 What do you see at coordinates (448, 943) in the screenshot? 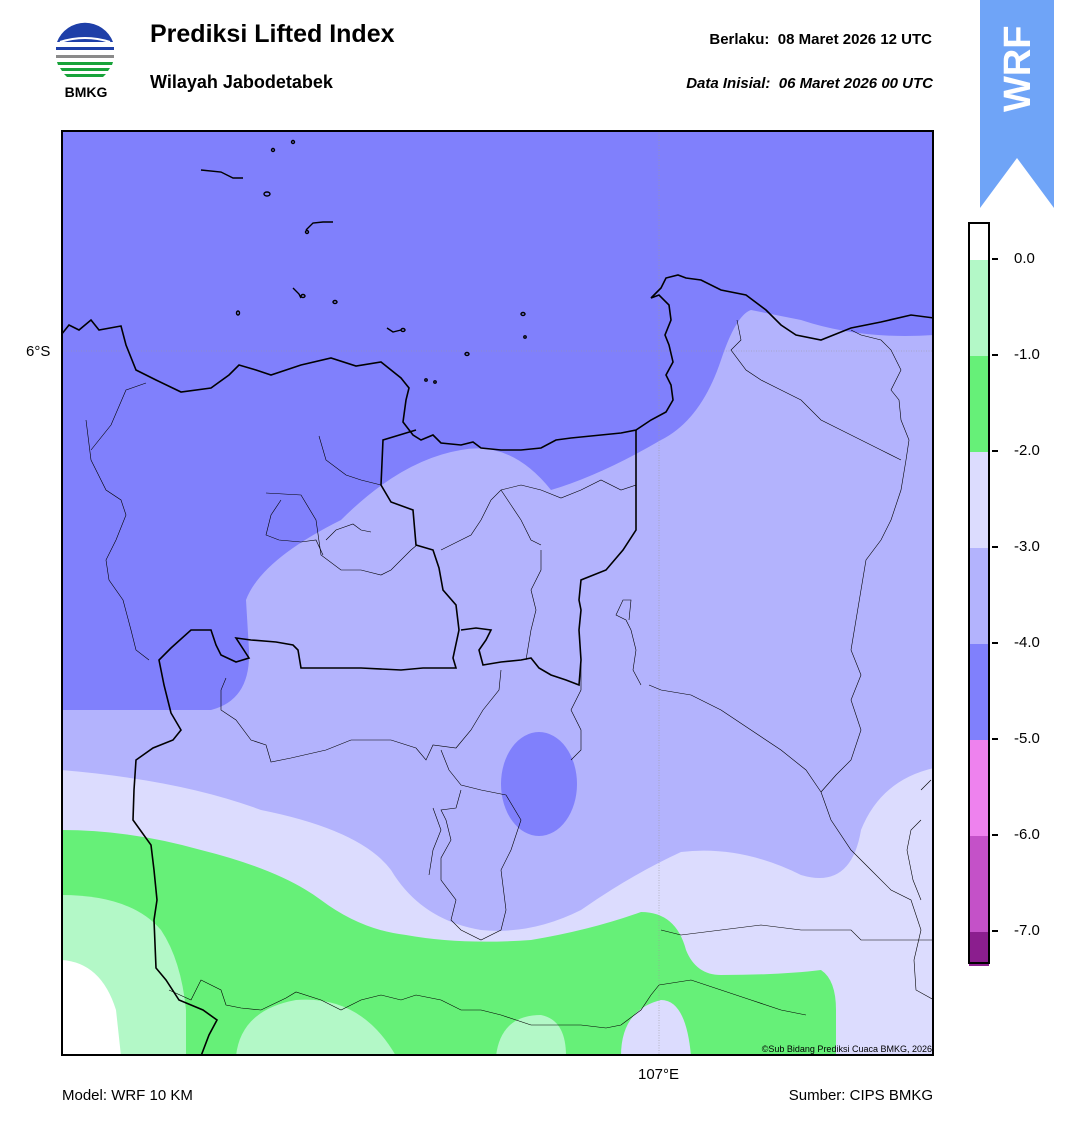
I see `contour-minus1-to-minus2` at bounding box center [448, 943].